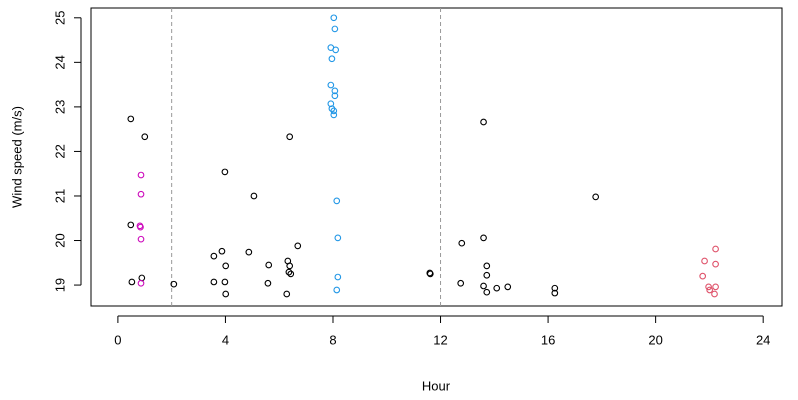  Describe the element at coordinates (59, 62) in the screenshot. I see `y-tick-label: 24` at that location.